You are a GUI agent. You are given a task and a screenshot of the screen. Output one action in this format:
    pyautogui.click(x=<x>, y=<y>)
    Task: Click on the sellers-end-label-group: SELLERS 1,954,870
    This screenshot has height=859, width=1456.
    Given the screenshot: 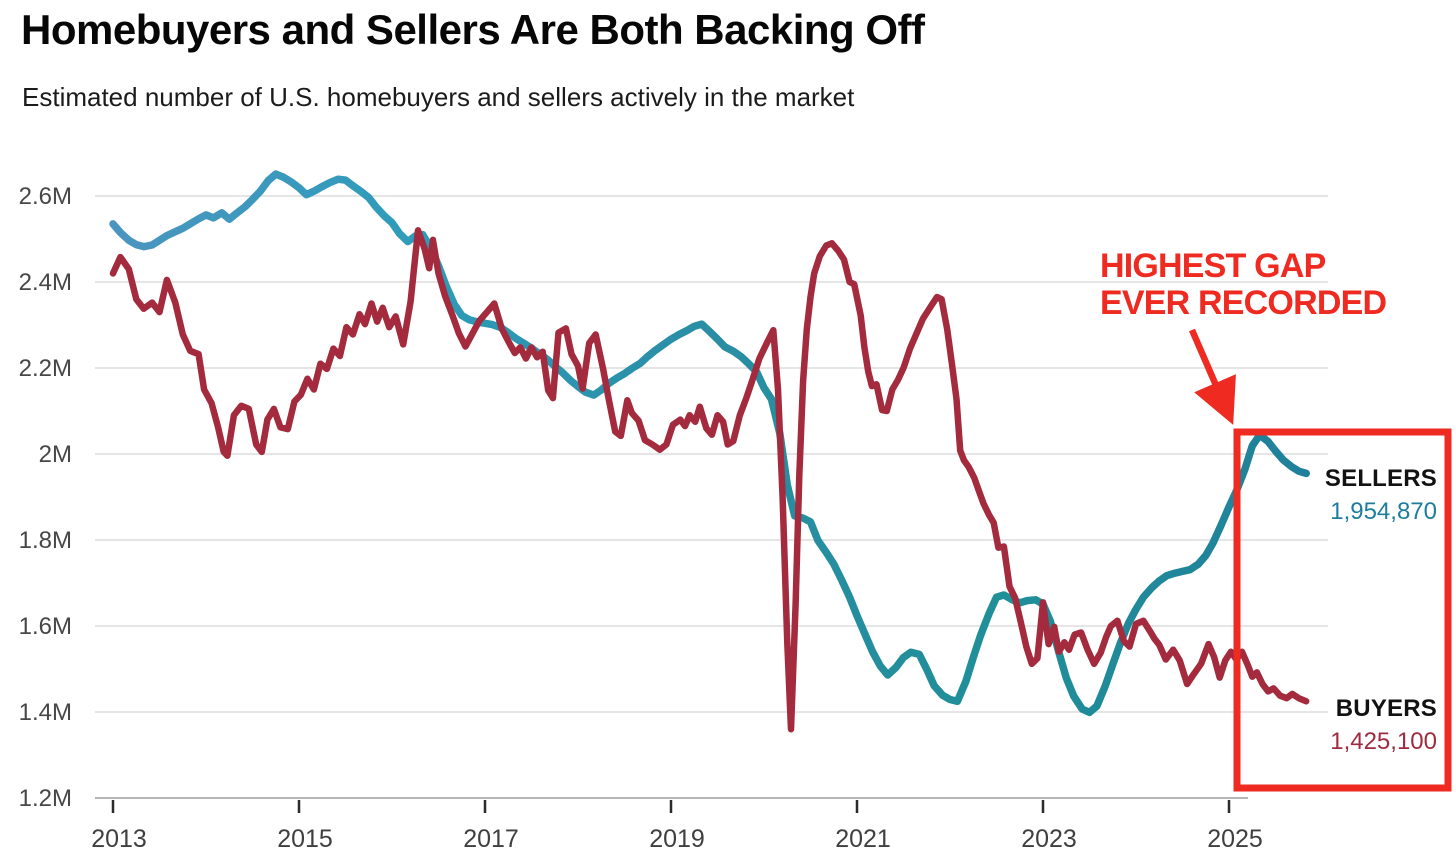 What is the action you would take?
    pyautogui.click(x=1381, y=495)
    